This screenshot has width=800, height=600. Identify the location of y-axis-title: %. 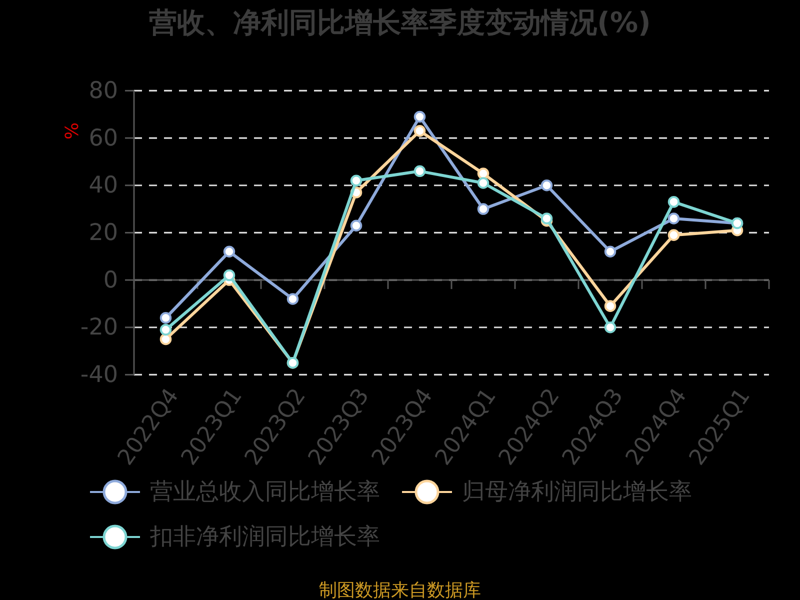
(72, 131).